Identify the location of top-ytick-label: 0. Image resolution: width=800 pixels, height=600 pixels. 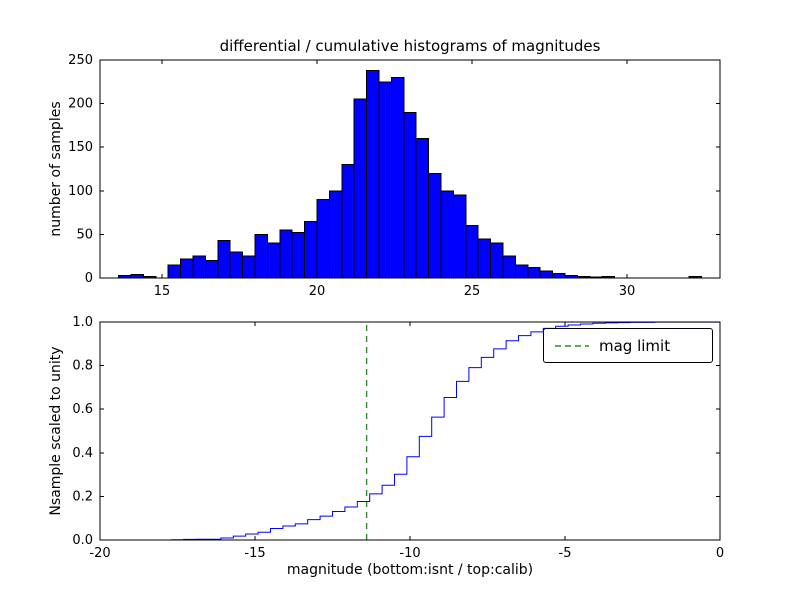
(89, 278).